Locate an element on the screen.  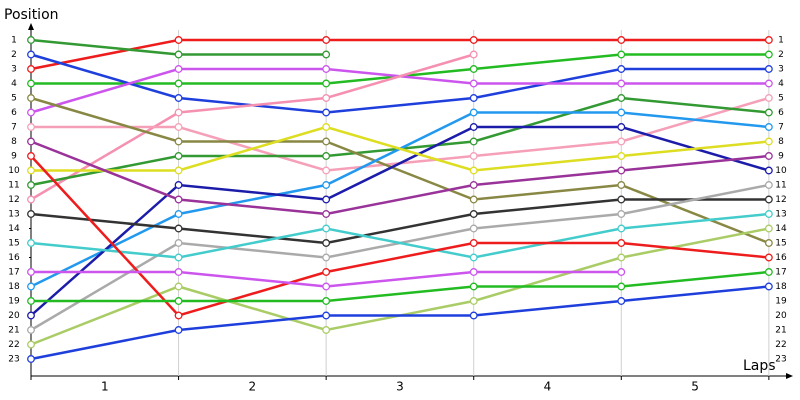
lap-label: 4 is located at coordinates (548, 387).